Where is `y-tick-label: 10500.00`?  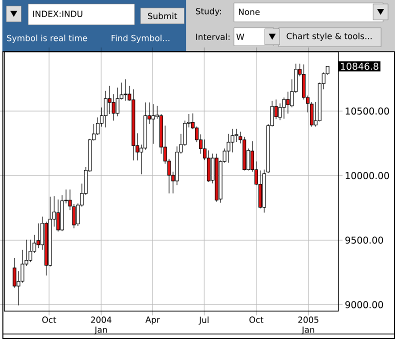
y-tick-label: 10500.00 is located at coordinates (367, 111).